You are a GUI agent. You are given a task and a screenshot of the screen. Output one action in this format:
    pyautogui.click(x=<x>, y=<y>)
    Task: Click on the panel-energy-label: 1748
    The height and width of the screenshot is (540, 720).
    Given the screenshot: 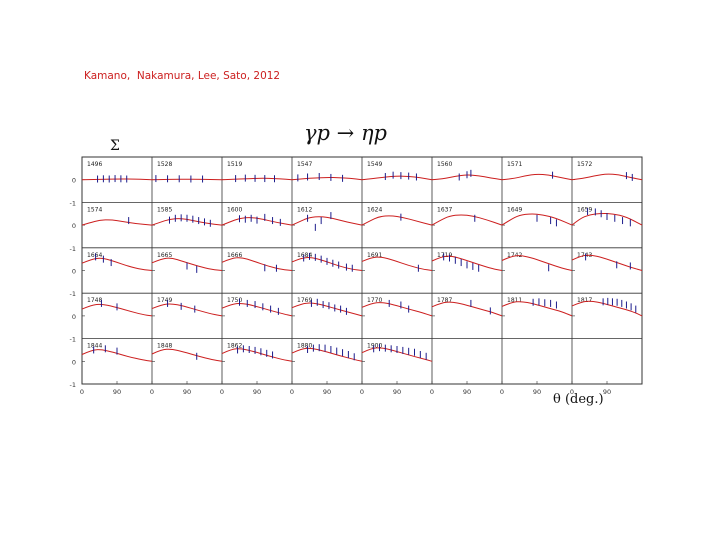 What is the action you would take?
    pyautogui.click(x=94, y=300)
    